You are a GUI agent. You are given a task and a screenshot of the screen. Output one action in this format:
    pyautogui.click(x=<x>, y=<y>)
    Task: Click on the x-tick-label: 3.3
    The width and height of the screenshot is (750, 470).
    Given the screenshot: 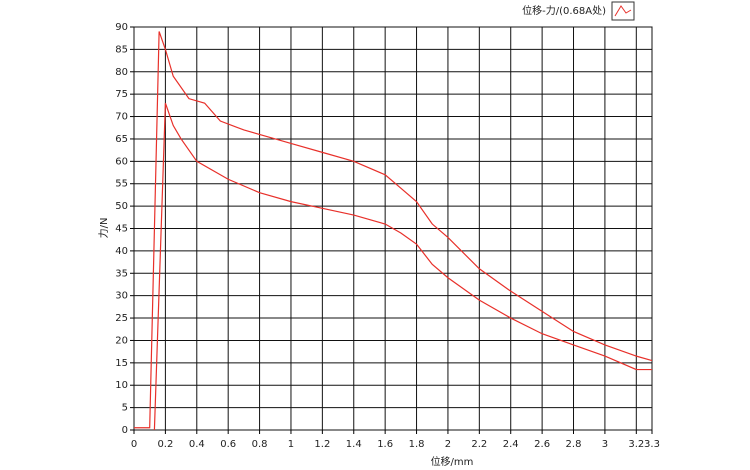 What is the action you would take?
    pyautogui.click(x=652, y=444)
    